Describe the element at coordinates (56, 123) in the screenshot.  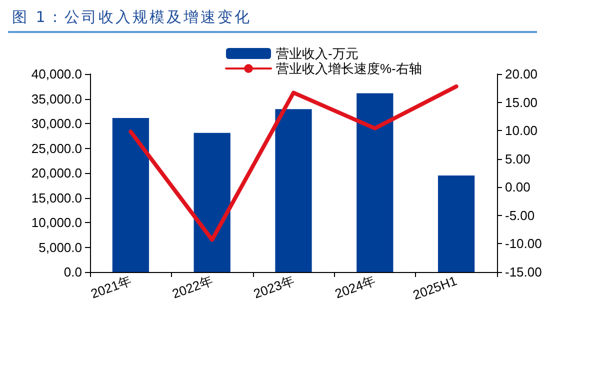
I see `y-tick-label: 30,000.0` at that location.